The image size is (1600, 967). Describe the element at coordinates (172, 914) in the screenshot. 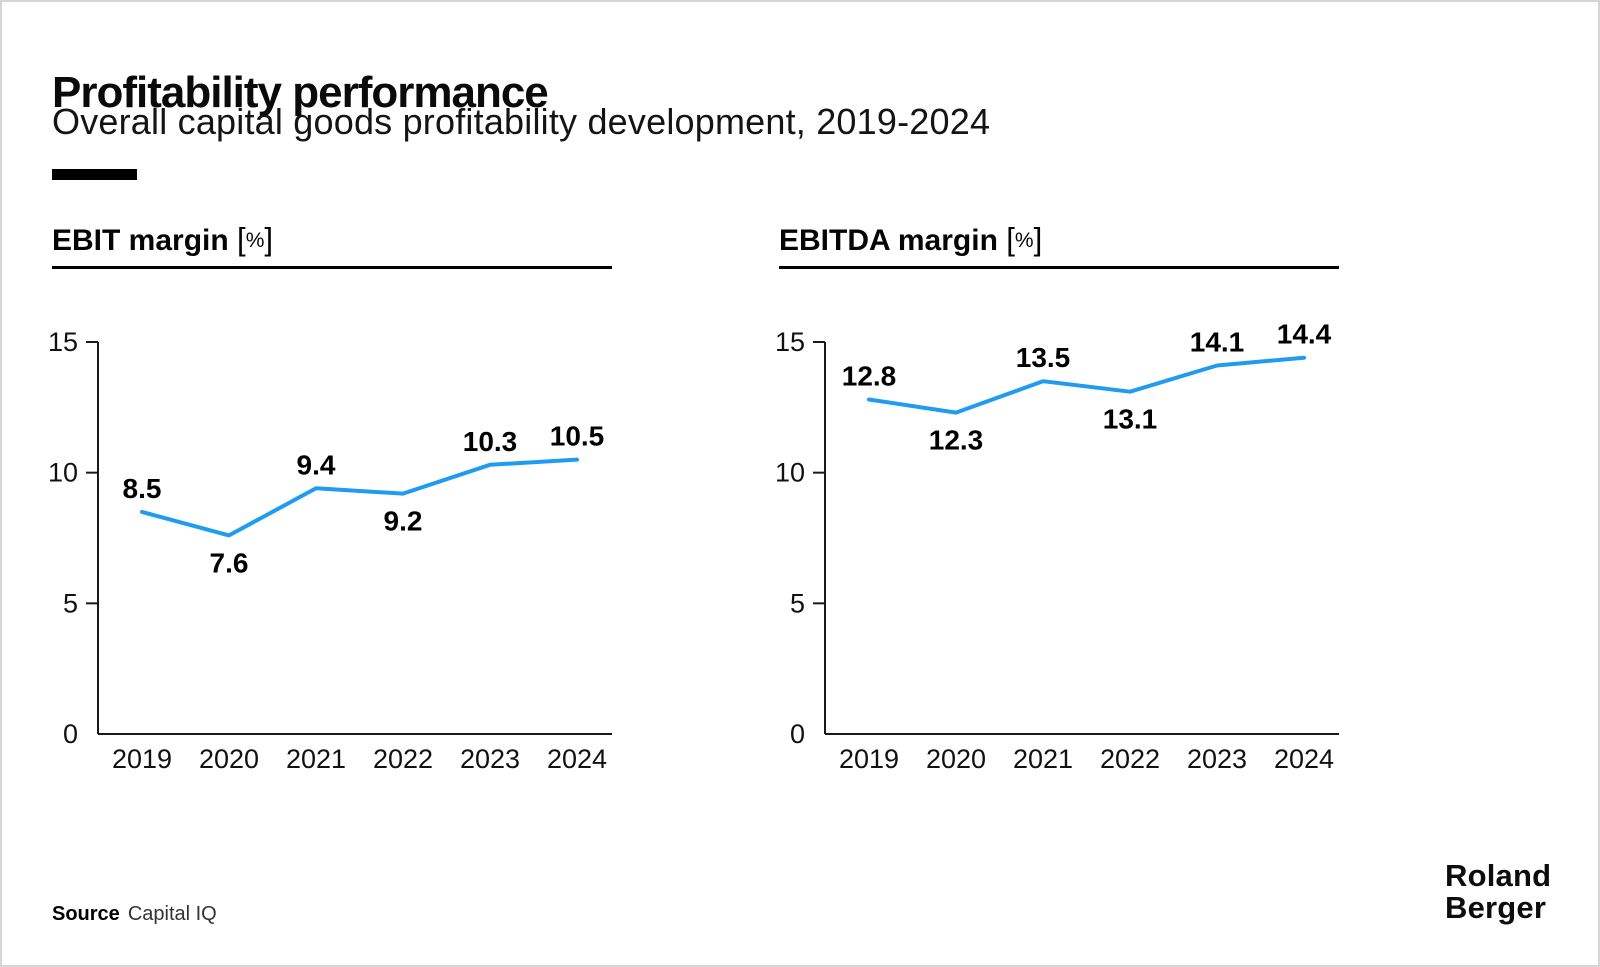

I see `source-value: Capital IQ` at that location.